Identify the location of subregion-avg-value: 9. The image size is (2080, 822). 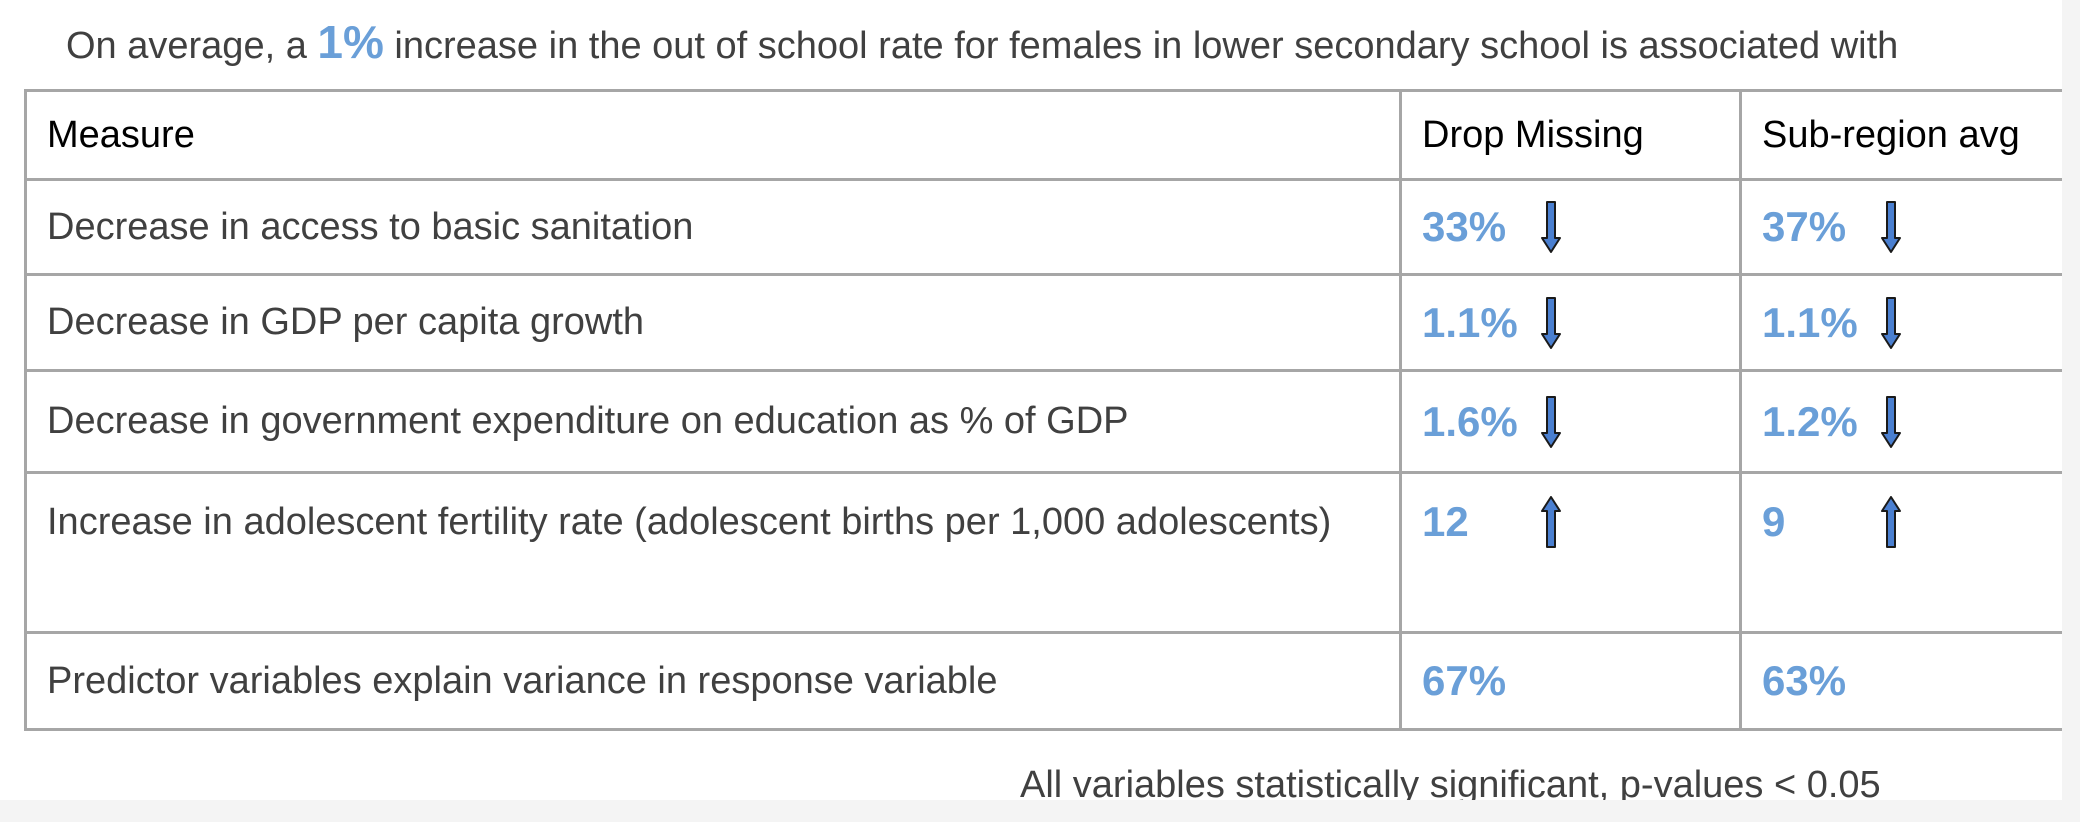
(1774, 521).